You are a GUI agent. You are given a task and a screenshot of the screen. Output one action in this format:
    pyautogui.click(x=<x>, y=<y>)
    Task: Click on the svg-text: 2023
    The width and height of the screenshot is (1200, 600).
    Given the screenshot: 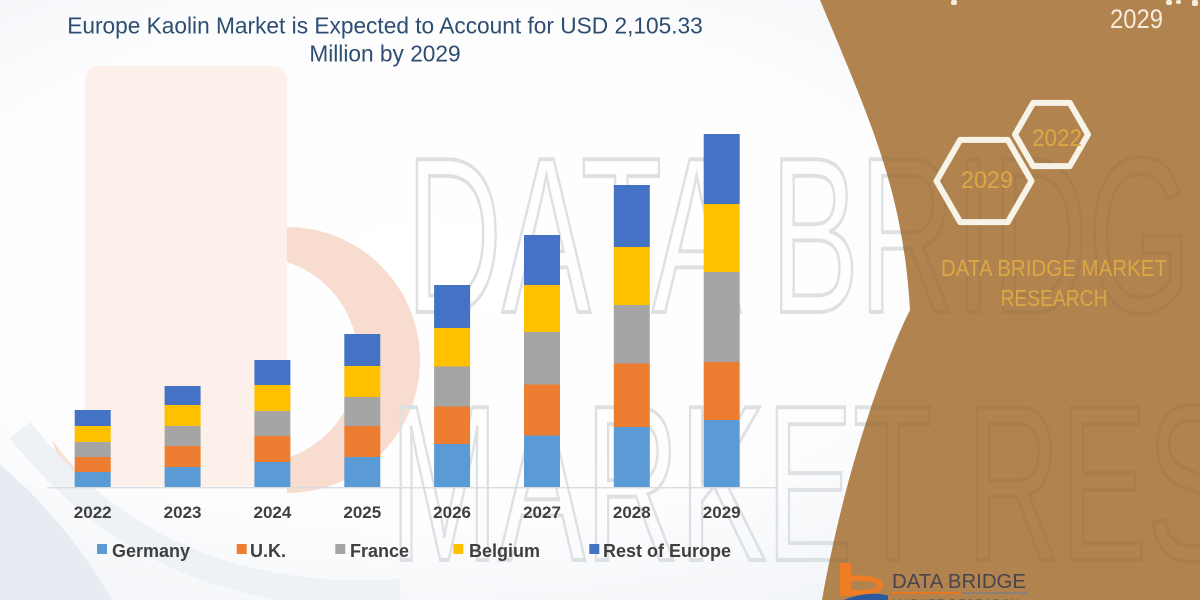 What is the action you would take?
    pyautogui.click(x=183, y=512)
    